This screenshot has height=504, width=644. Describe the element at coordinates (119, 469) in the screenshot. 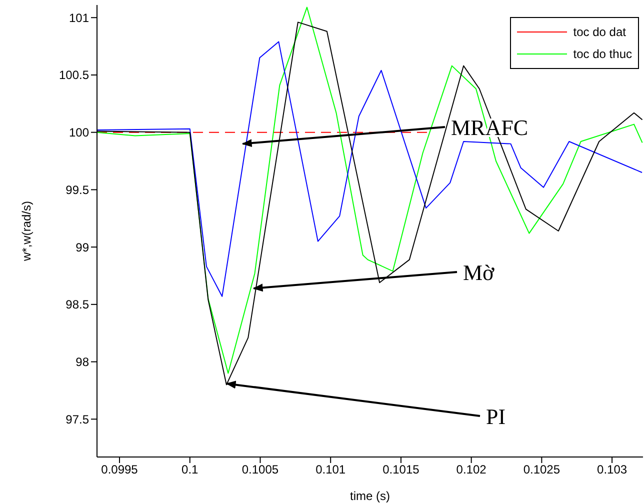

I see `x-tick-label: 0.0995` at that location.